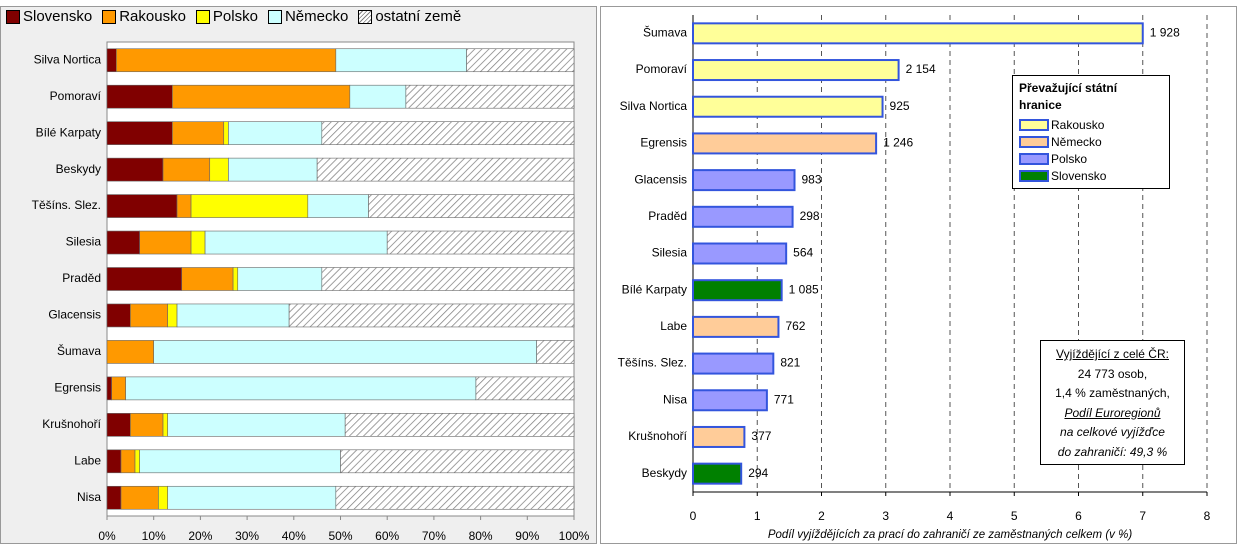 This screenshot has height=544, width=1237. I want to click on x-tick-label: 4, so click(950, 516).